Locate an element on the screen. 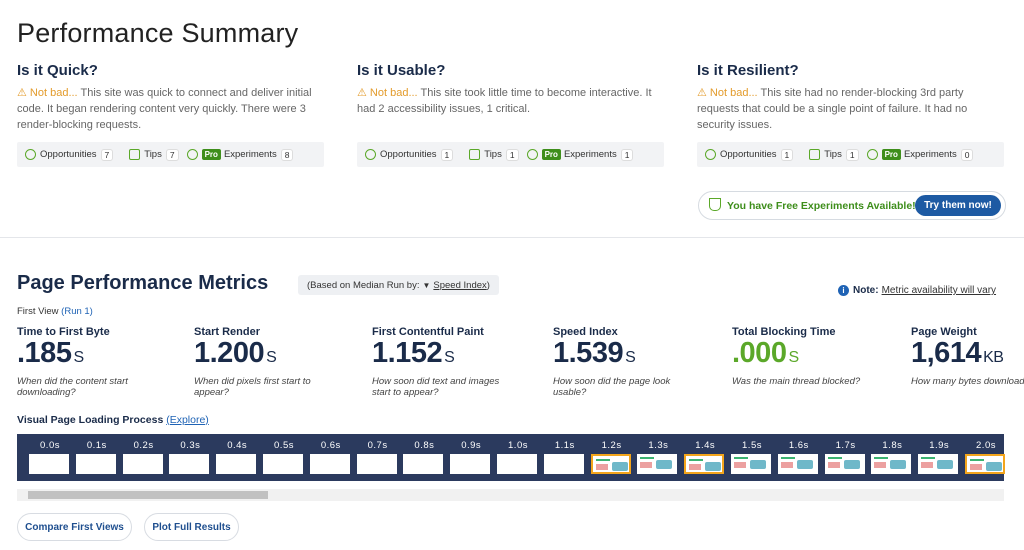 The width and height of the screenshot is (1024, 550). frame-time: 1.7s is located at coordinates (845, 445).